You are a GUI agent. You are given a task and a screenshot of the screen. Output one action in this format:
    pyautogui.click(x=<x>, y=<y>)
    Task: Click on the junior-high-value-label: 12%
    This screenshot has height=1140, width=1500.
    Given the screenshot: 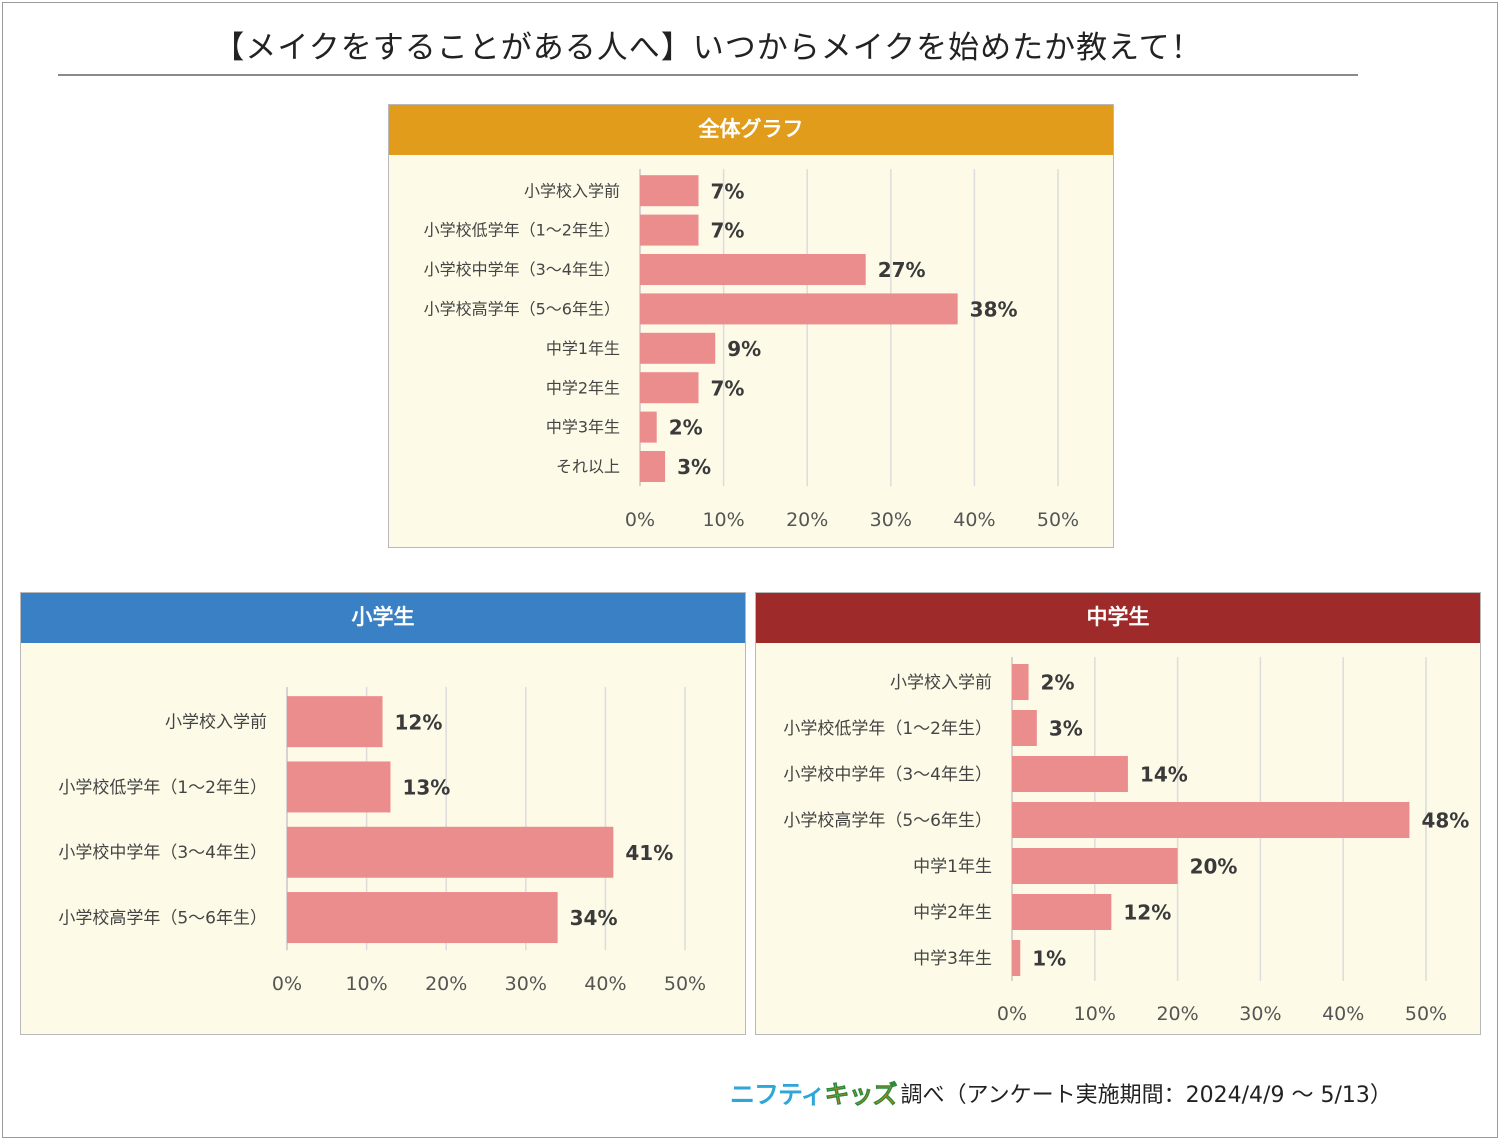 What is the action you would take?
    pyautogui.click(x=1147, y=913)
    